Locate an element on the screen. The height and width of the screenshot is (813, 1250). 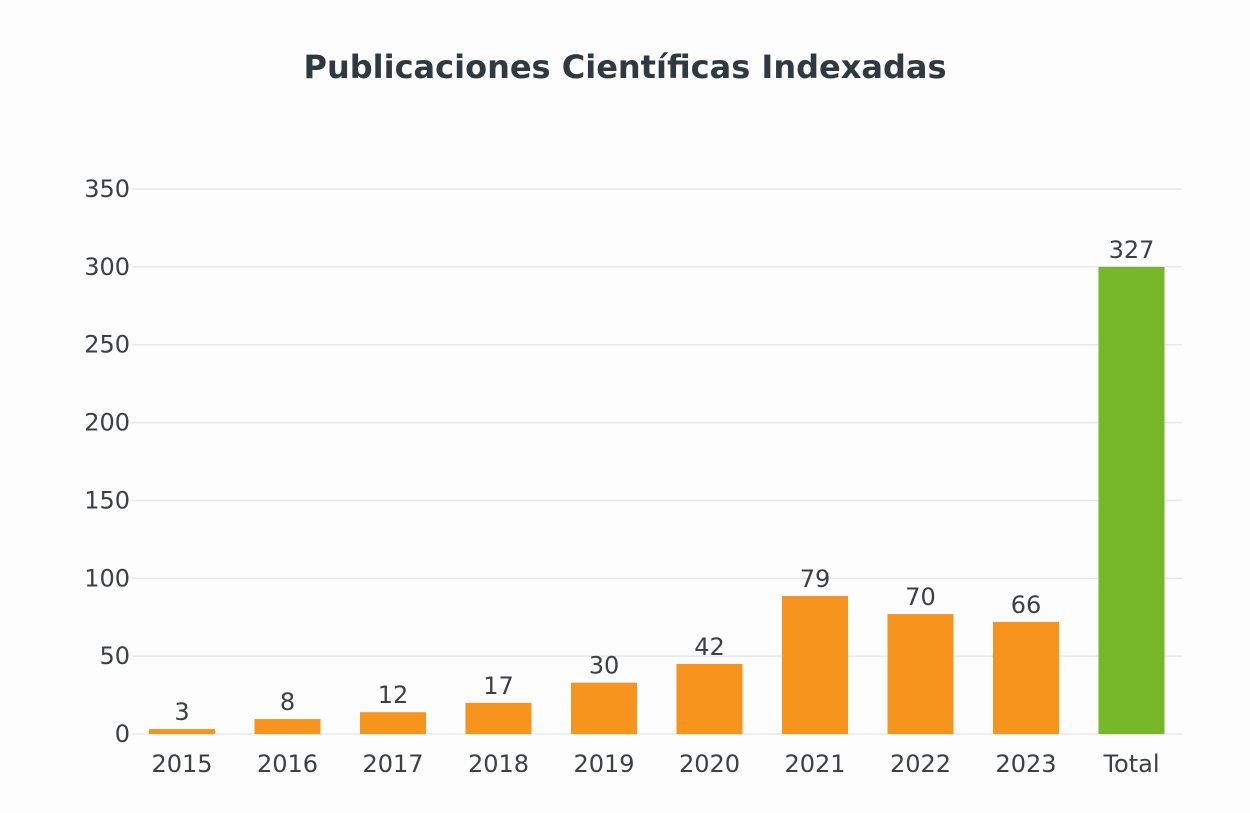
y-tick-label: 50 is located at coordinates (114, 656).